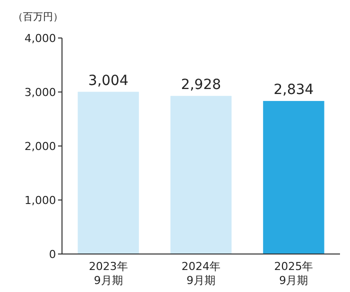 This screenshot has width=350, height=292. What do you see at coordinates (40, 92) in the screenshot?
I see `y-tick-label: 3,000` at bounding box center [40, 92].